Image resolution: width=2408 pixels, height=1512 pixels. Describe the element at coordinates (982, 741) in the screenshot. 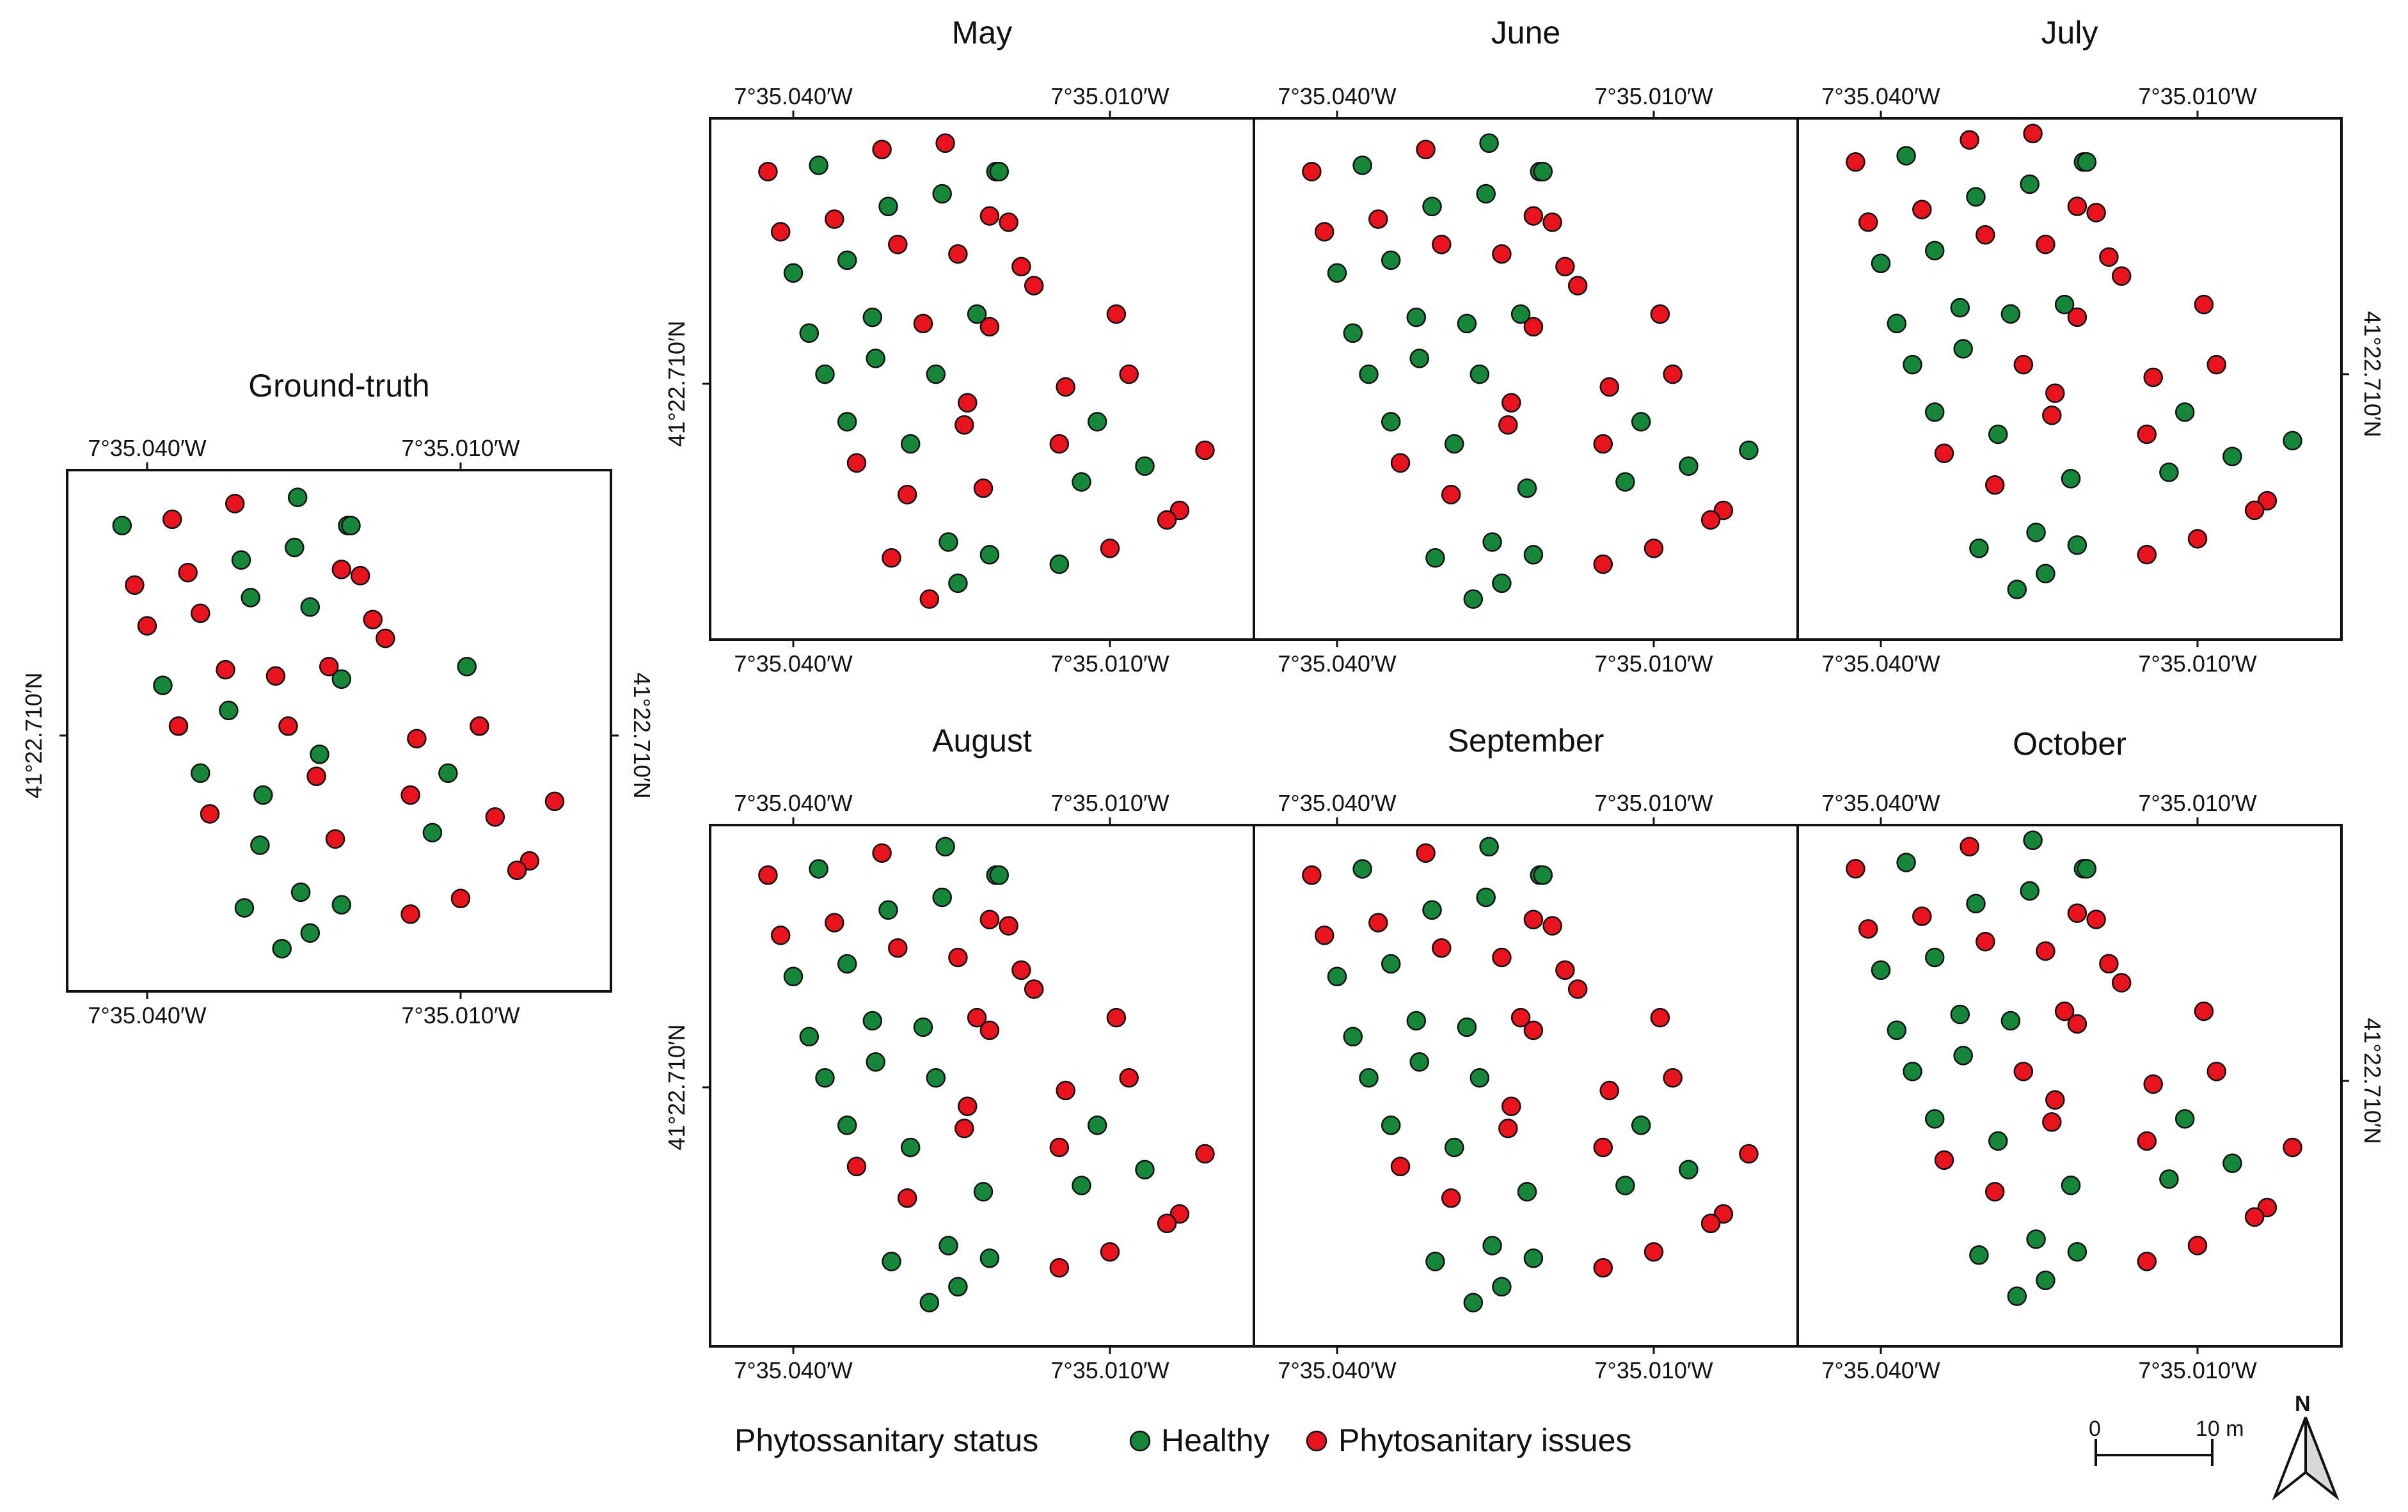

I see `panel-title: August` at that location.